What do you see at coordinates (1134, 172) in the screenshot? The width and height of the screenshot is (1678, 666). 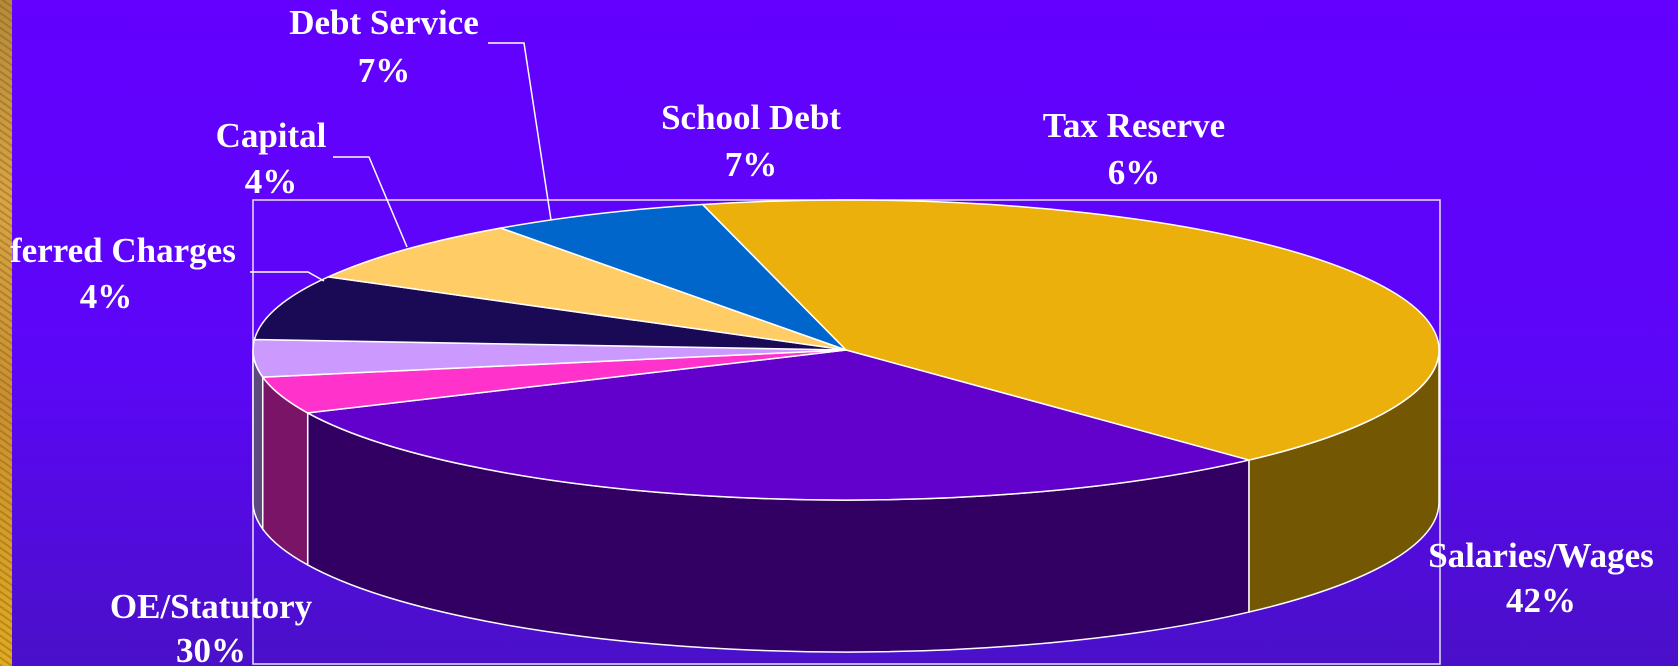 I see `slice-percent-tax-reserve: 6%` at bounding box center [1134, 172].